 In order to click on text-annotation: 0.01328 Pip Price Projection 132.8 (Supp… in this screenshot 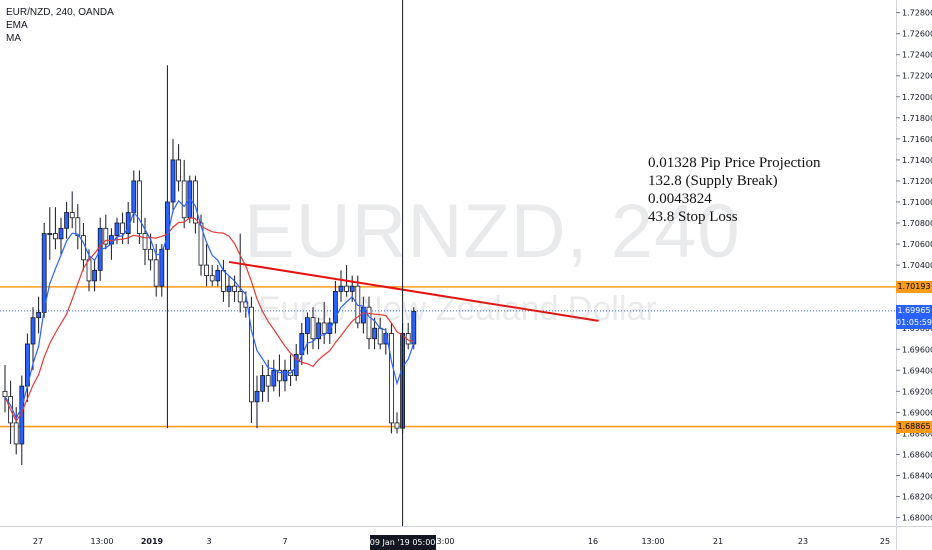, I will do `click(734, 190)`.